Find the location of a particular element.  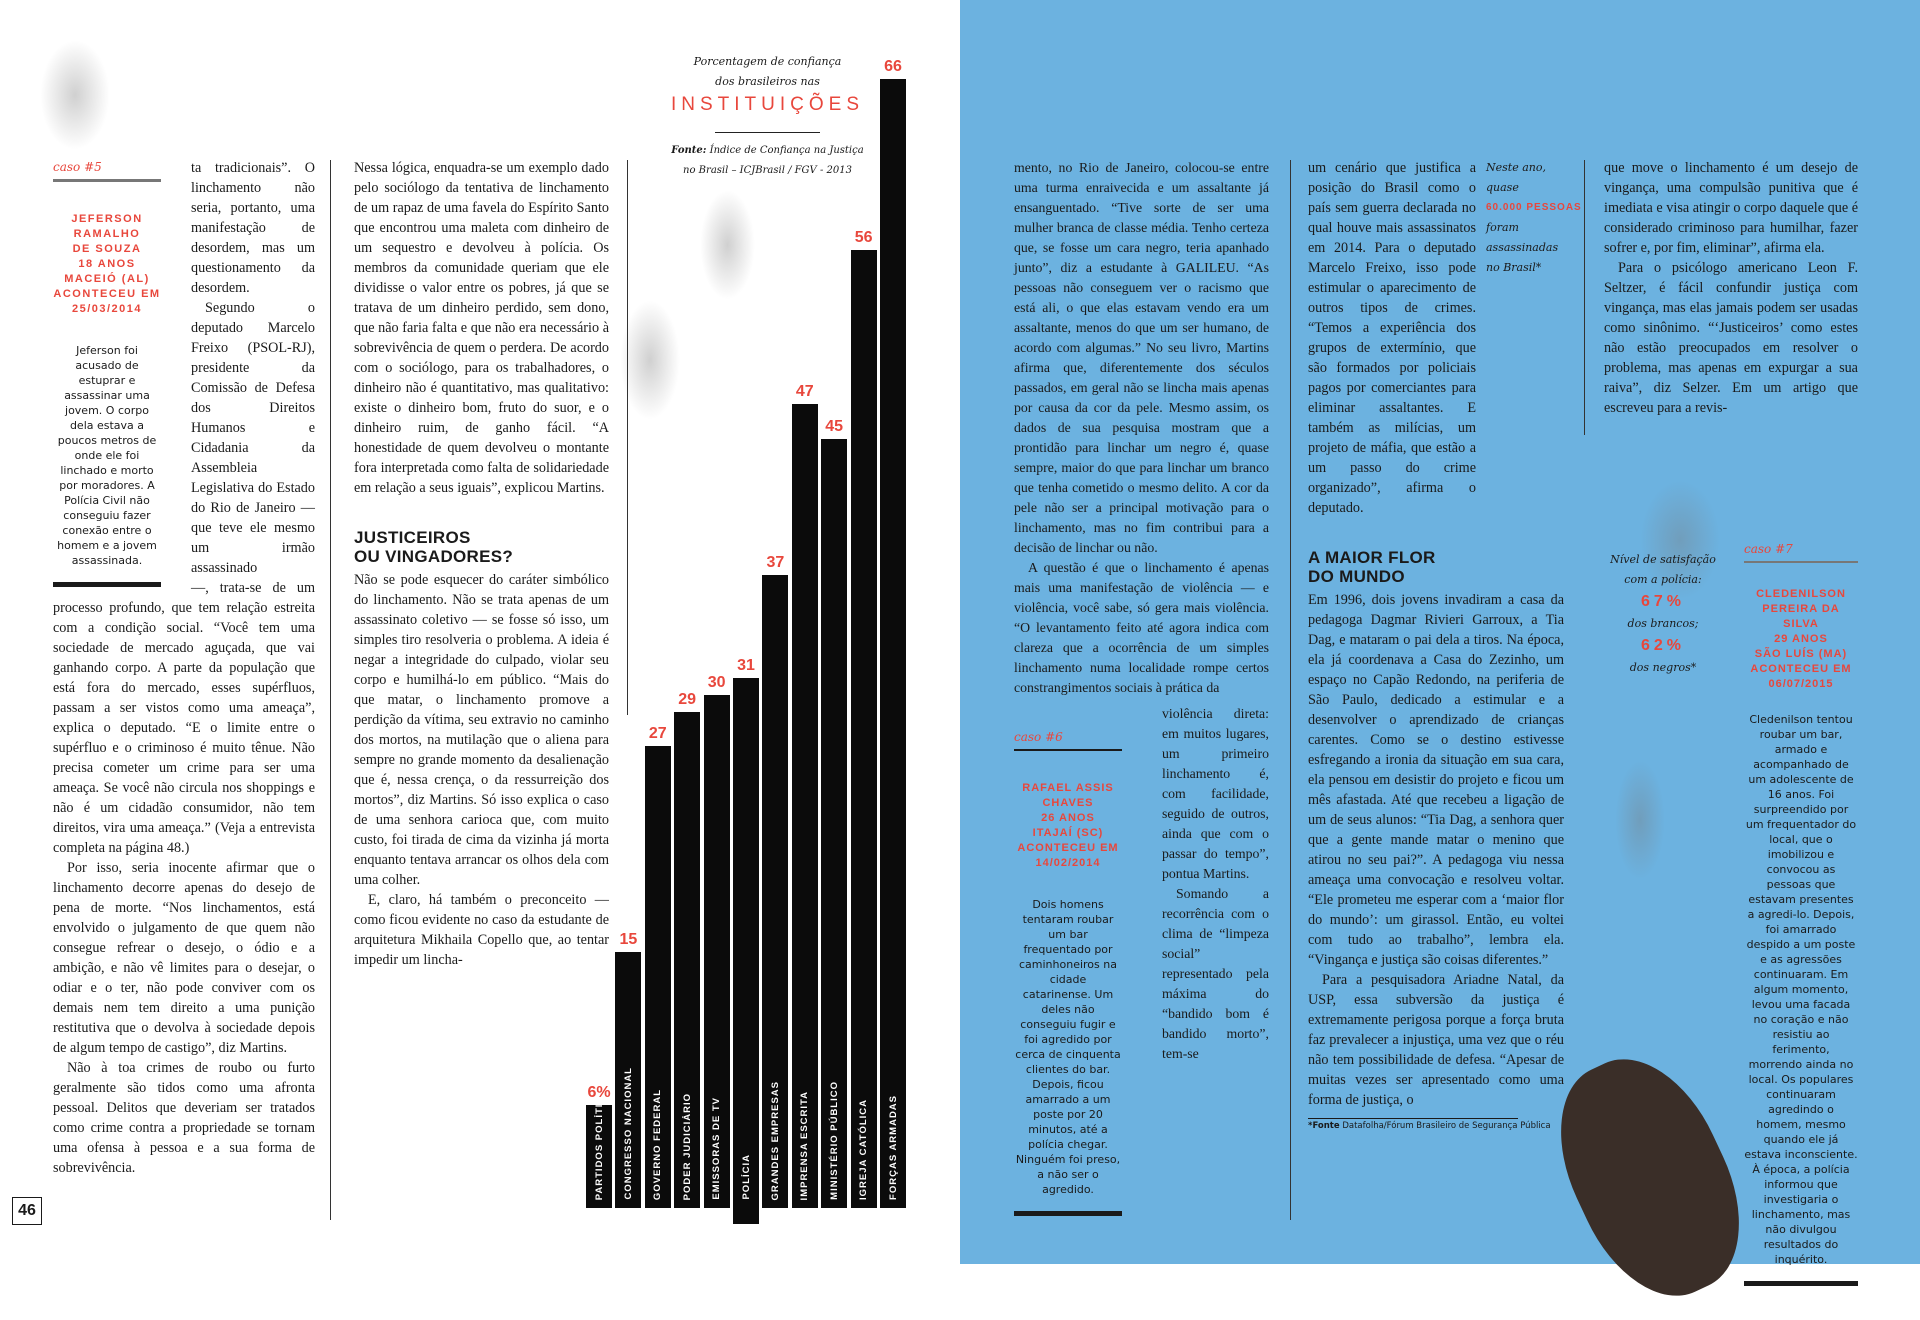

value-label: 37 is located at coordinates (775, 563).